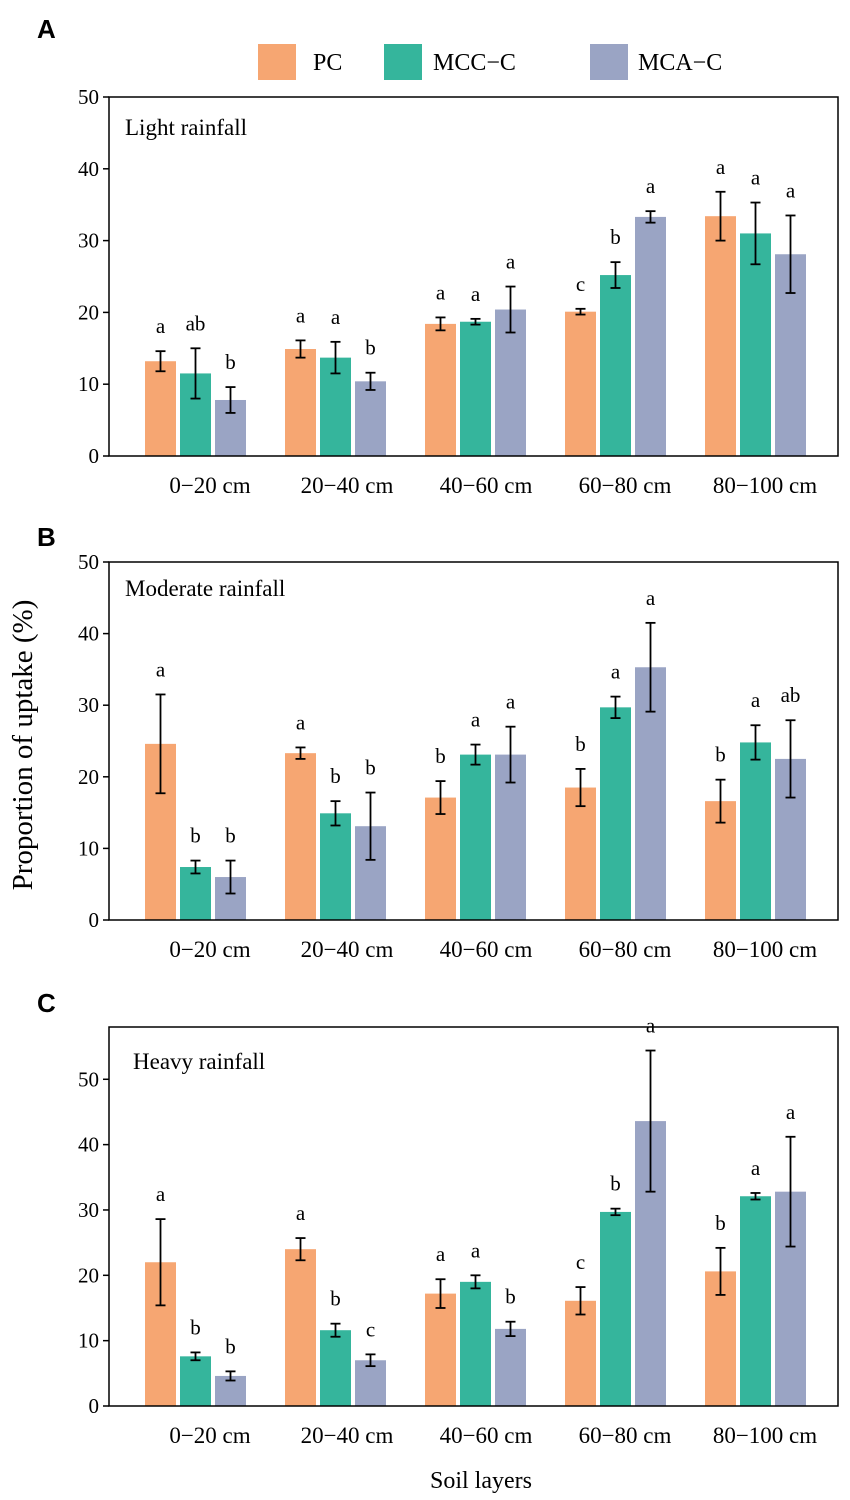 This screenshot has width=850, height=1500. I want to click on error-bar-A-s2-c1, so click(370, 381).